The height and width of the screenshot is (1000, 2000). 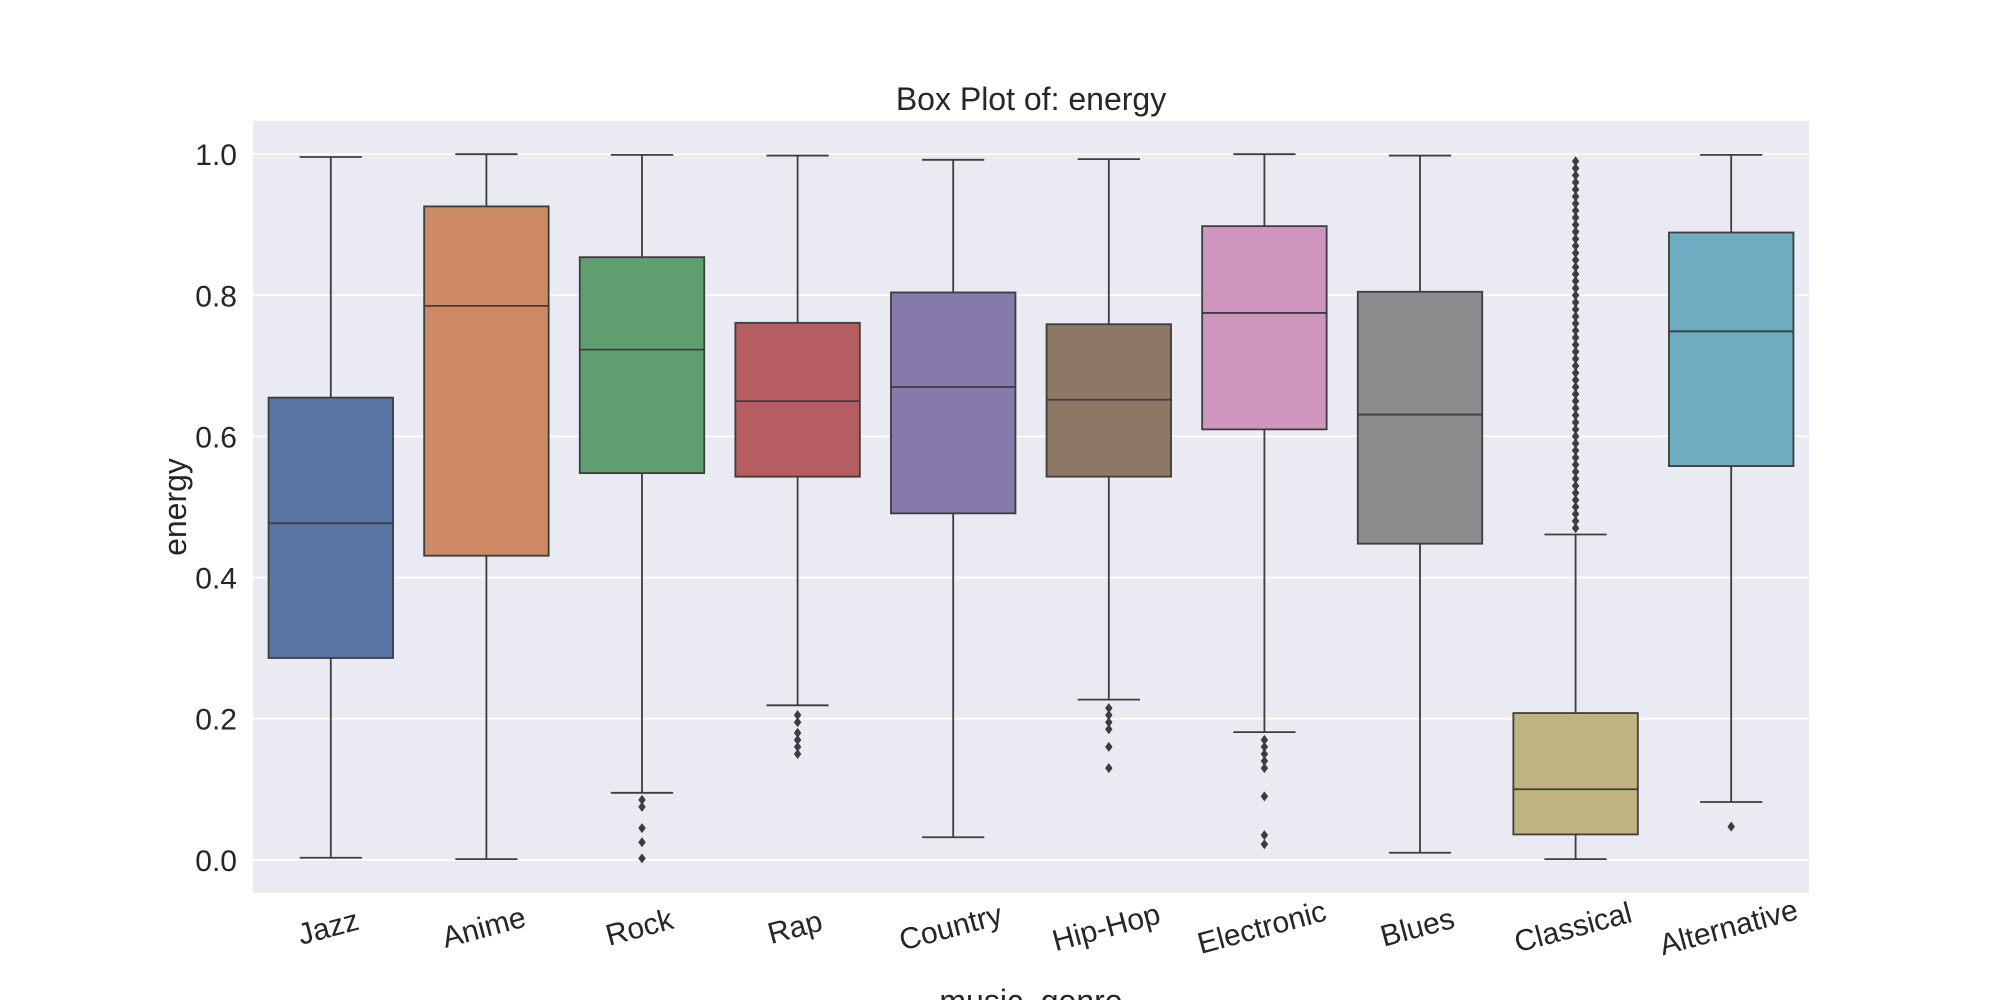 I want to click on y-tick-label: 0.8, so click(x=216, y=296).